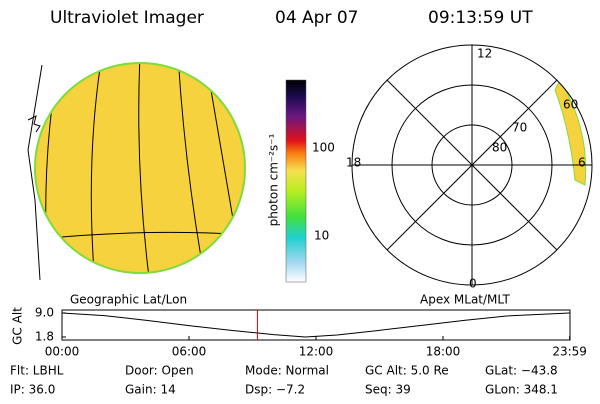  What do you see at coordinates (18, 326) in the screenshot?
I see `y-axis-label: GC Alt` at bounding box center [18, 326].